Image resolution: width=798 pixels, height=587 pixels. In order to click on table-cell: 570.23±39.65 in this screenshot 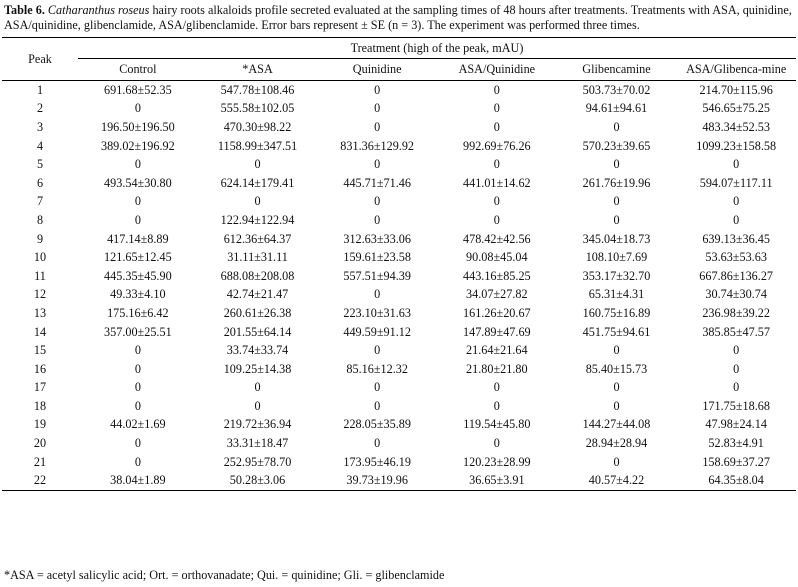, I will do `click(616, 145)`.